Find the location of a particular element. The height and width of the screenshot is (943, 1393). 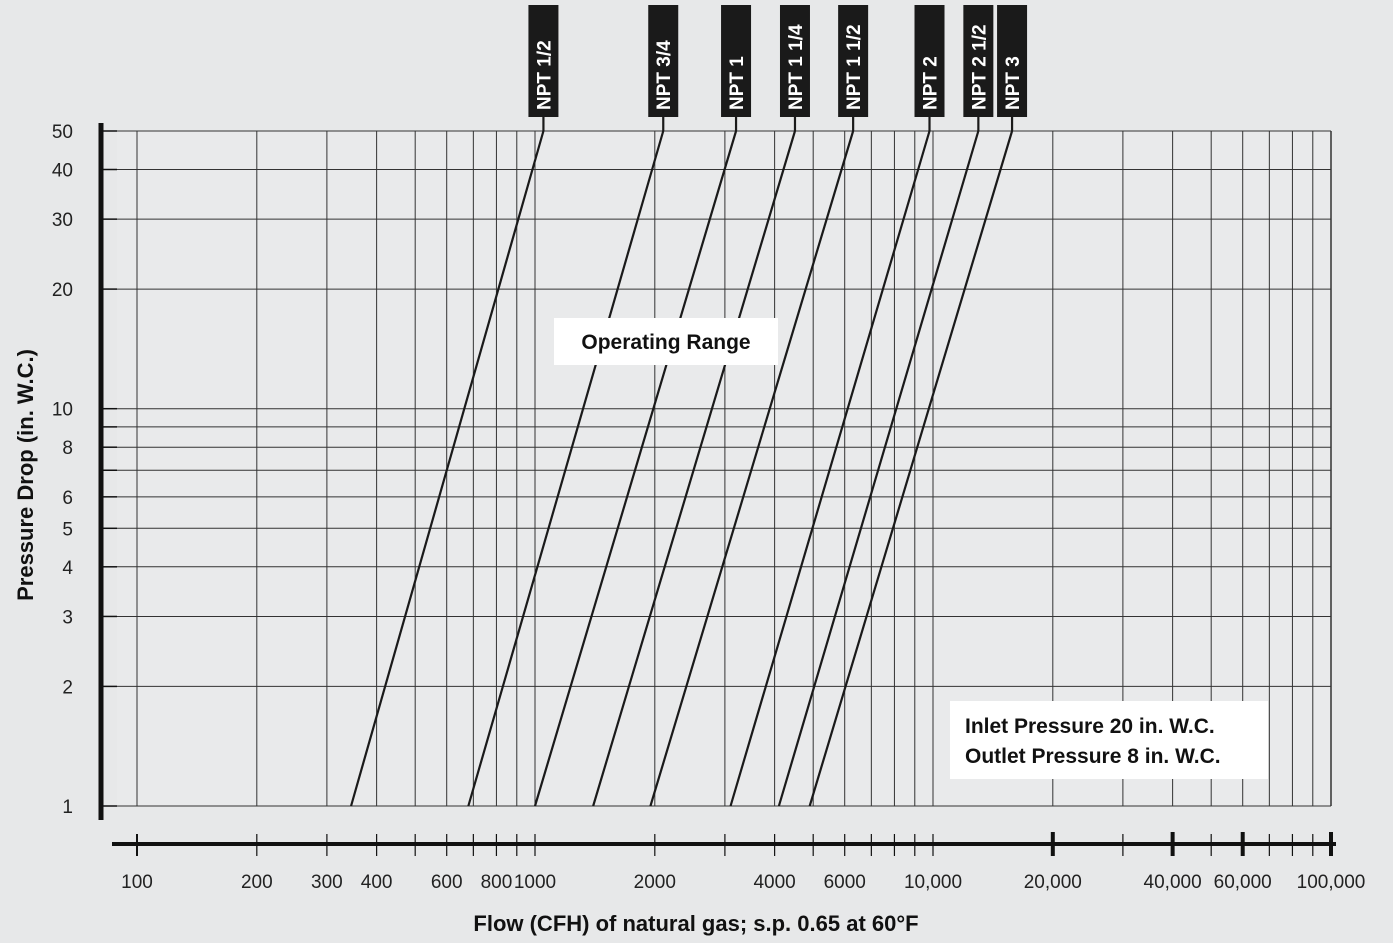

series-label-tag: NPT 2 1/2 is located at coordinates (978, 61).